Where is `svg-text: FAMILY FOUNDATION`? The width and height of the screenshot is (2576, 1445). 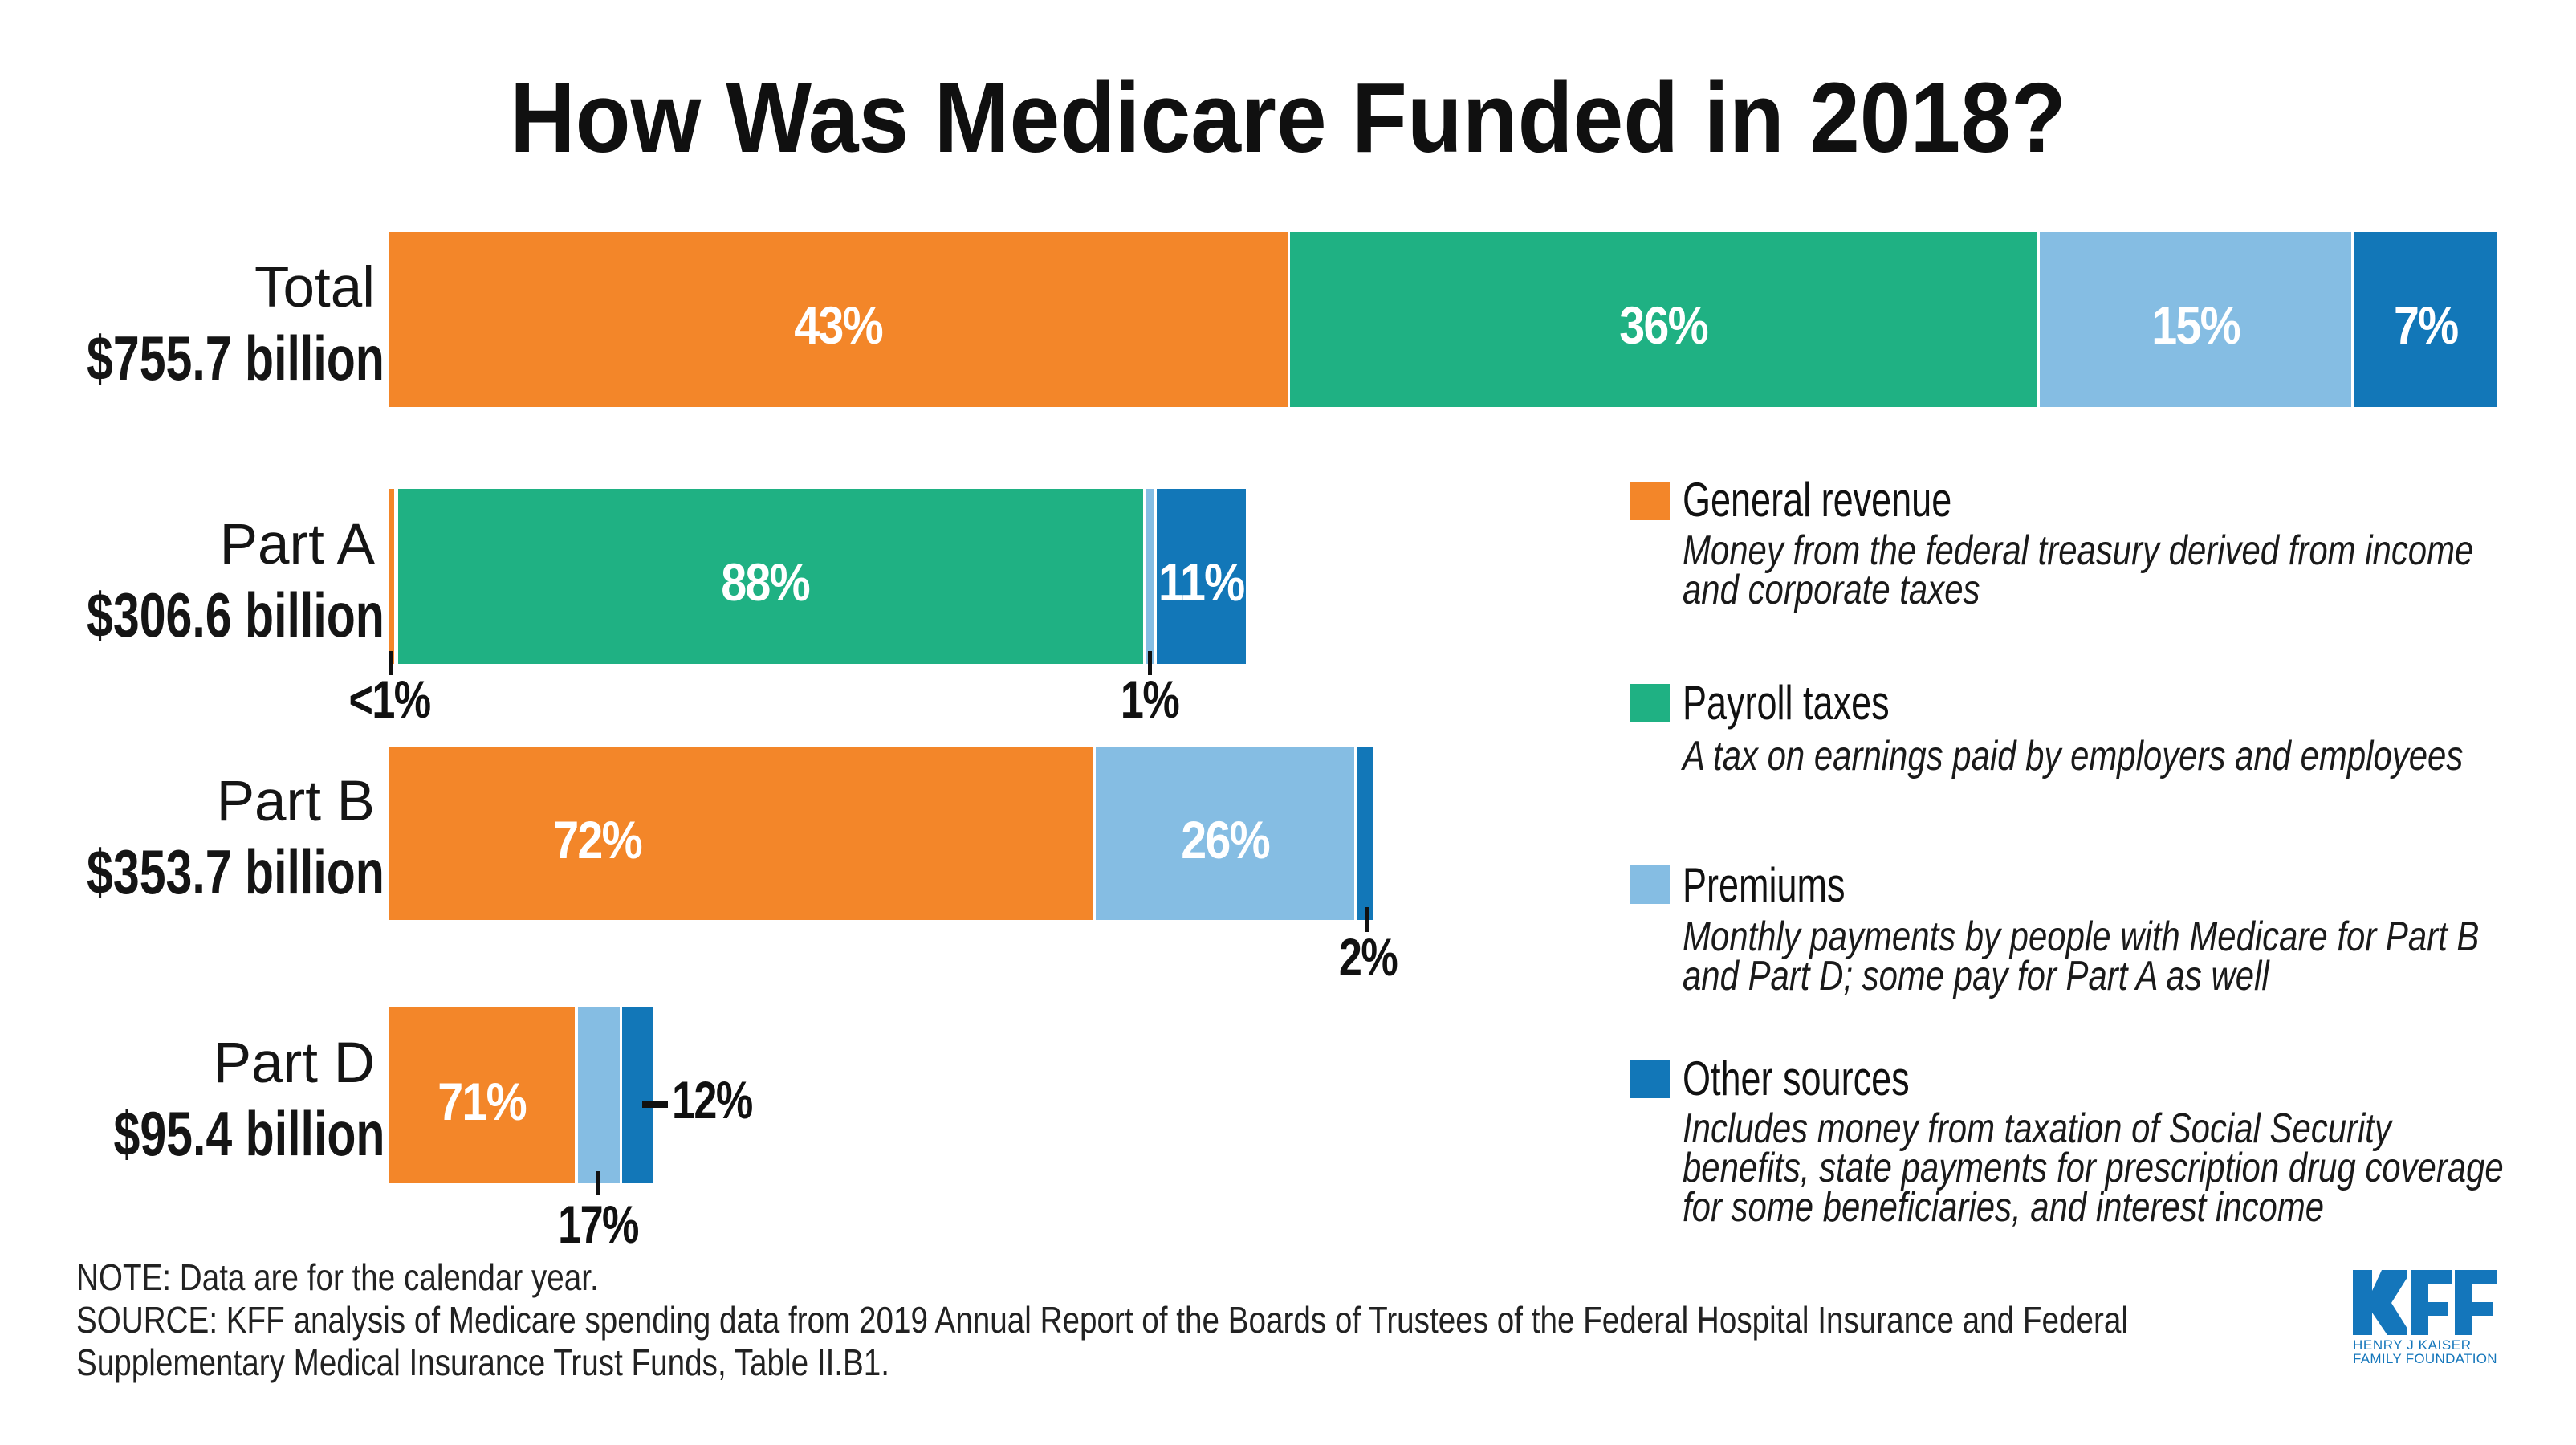
svg-text: FAMILY FOUNDATION is located at coordinates (2425, 1359).